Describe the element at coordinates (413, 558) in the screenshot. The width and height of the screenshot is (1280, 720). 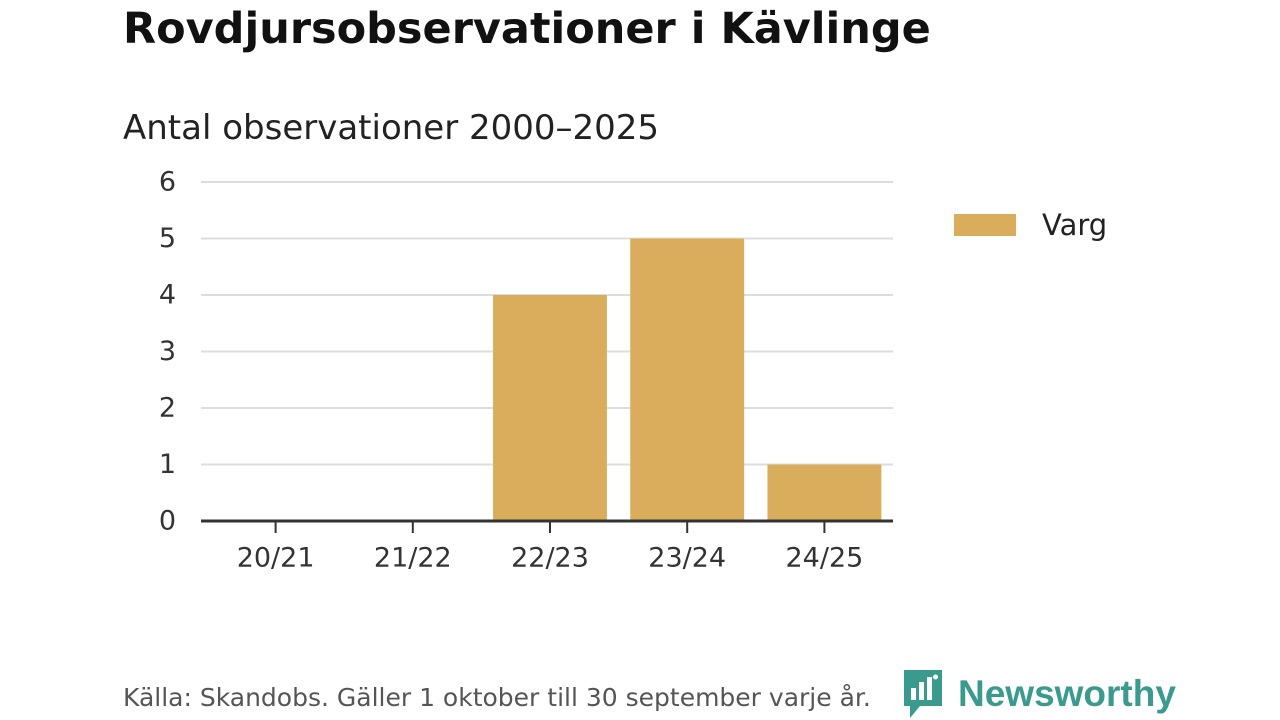
I see `x-tick-label: 21/22` at that location.